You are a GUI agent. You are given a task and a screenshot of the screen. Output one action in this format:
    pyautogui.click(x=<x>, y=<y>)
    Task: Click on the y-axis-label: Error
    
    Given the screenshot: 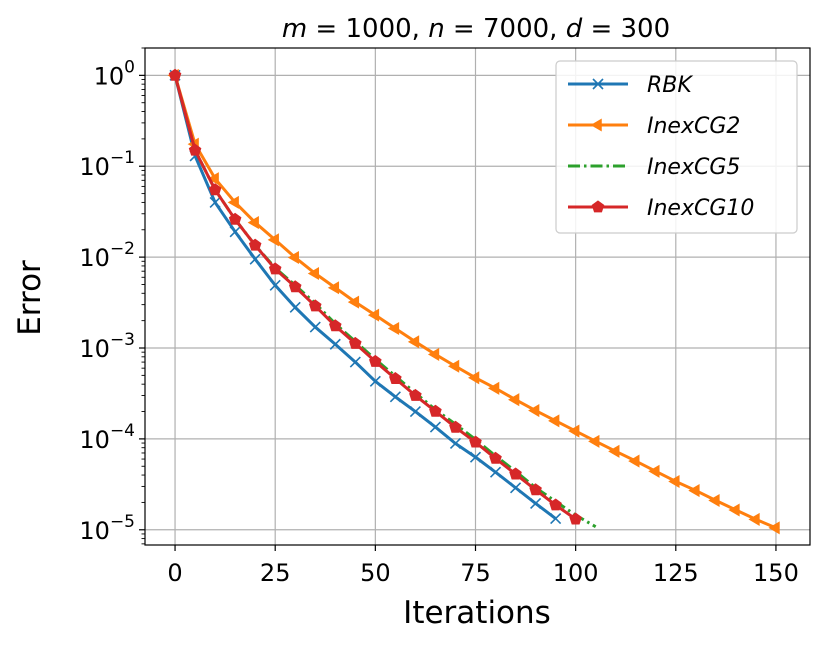 What is the action you would take?
    pyautogui.click(x=30, y=298)
    